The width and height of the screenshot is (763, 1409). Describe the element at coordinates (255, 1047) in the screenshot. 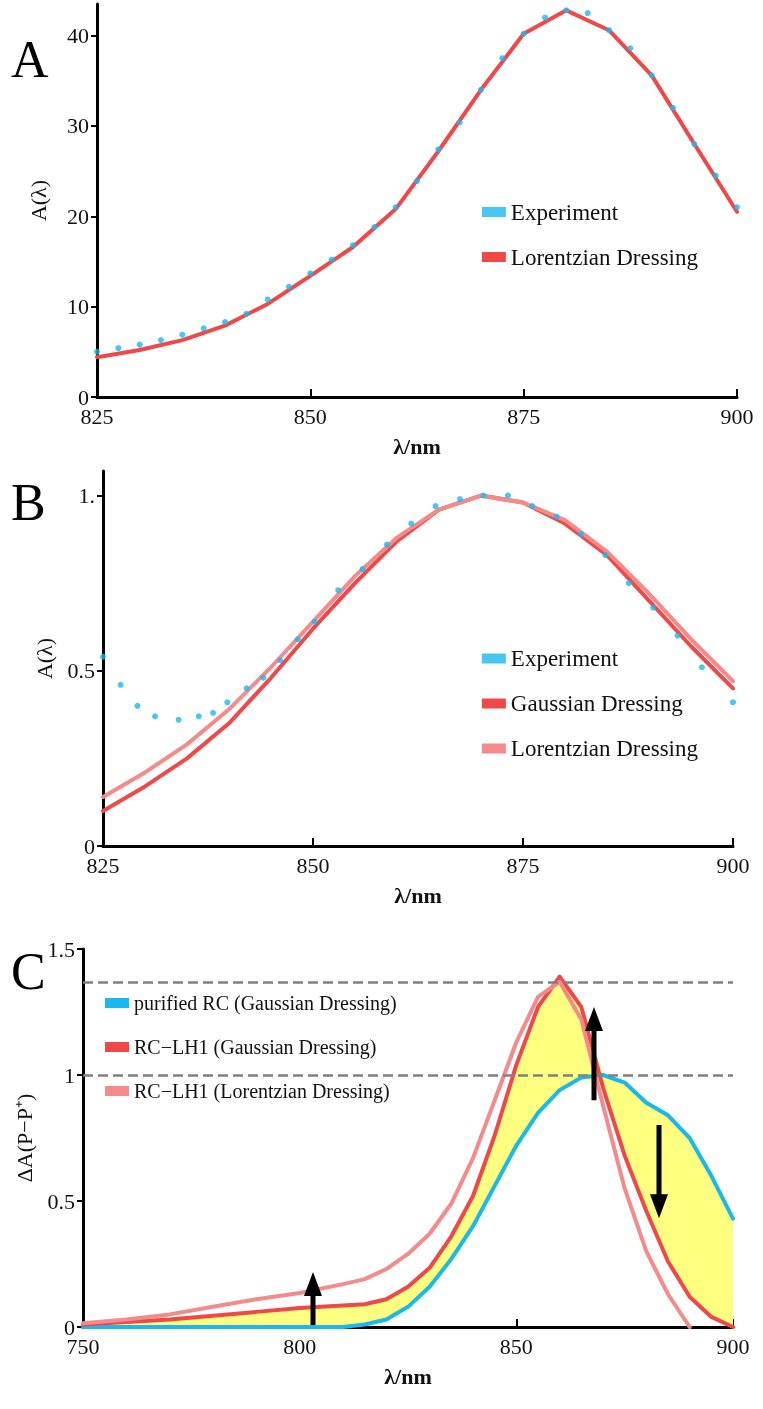

I see `legend-label: RC−LH1 (Gaussian Dressing)` at that location.